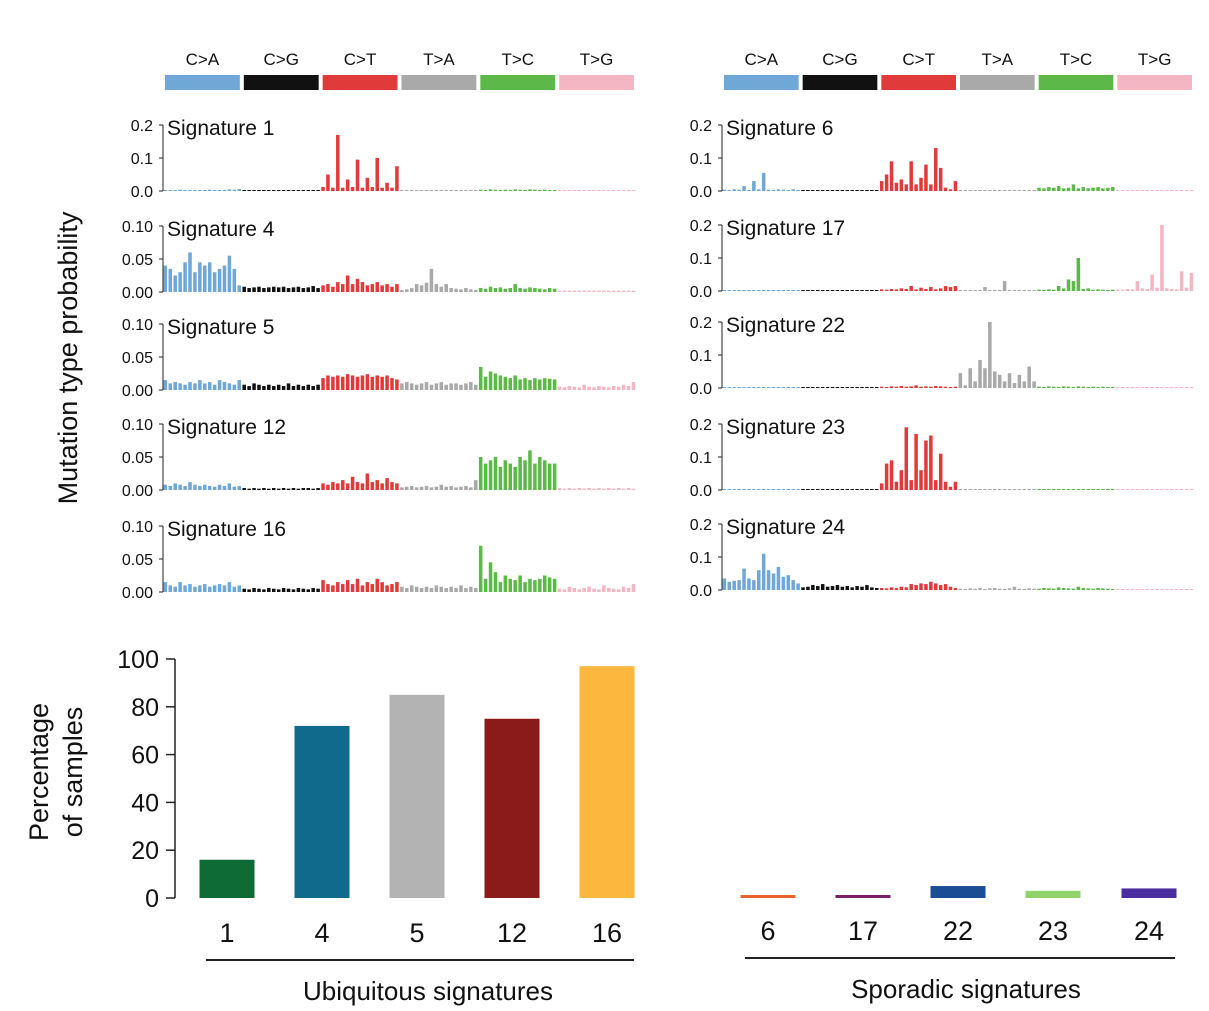 Image resolution: width=1209 pixels, height=1011 pixels. Describe the element at coordinates (701, 558) in the screenshot. I see `panel-y-tick-label: 0.1` at that location.